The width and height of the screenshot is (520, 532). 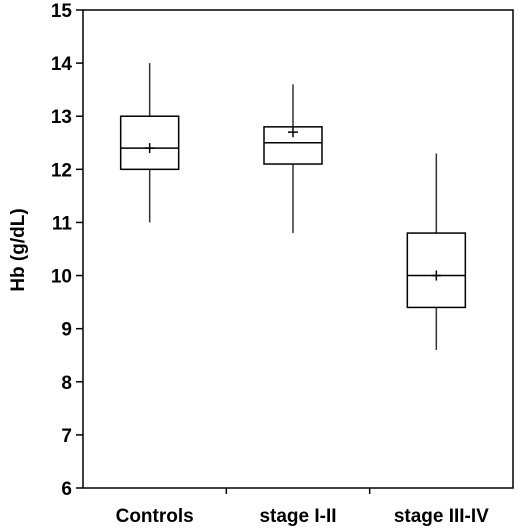 What do you see at coordinates (62, 223) in the screenshot?
I see `y-tick-label: 11` at bounding box center [62, 223].